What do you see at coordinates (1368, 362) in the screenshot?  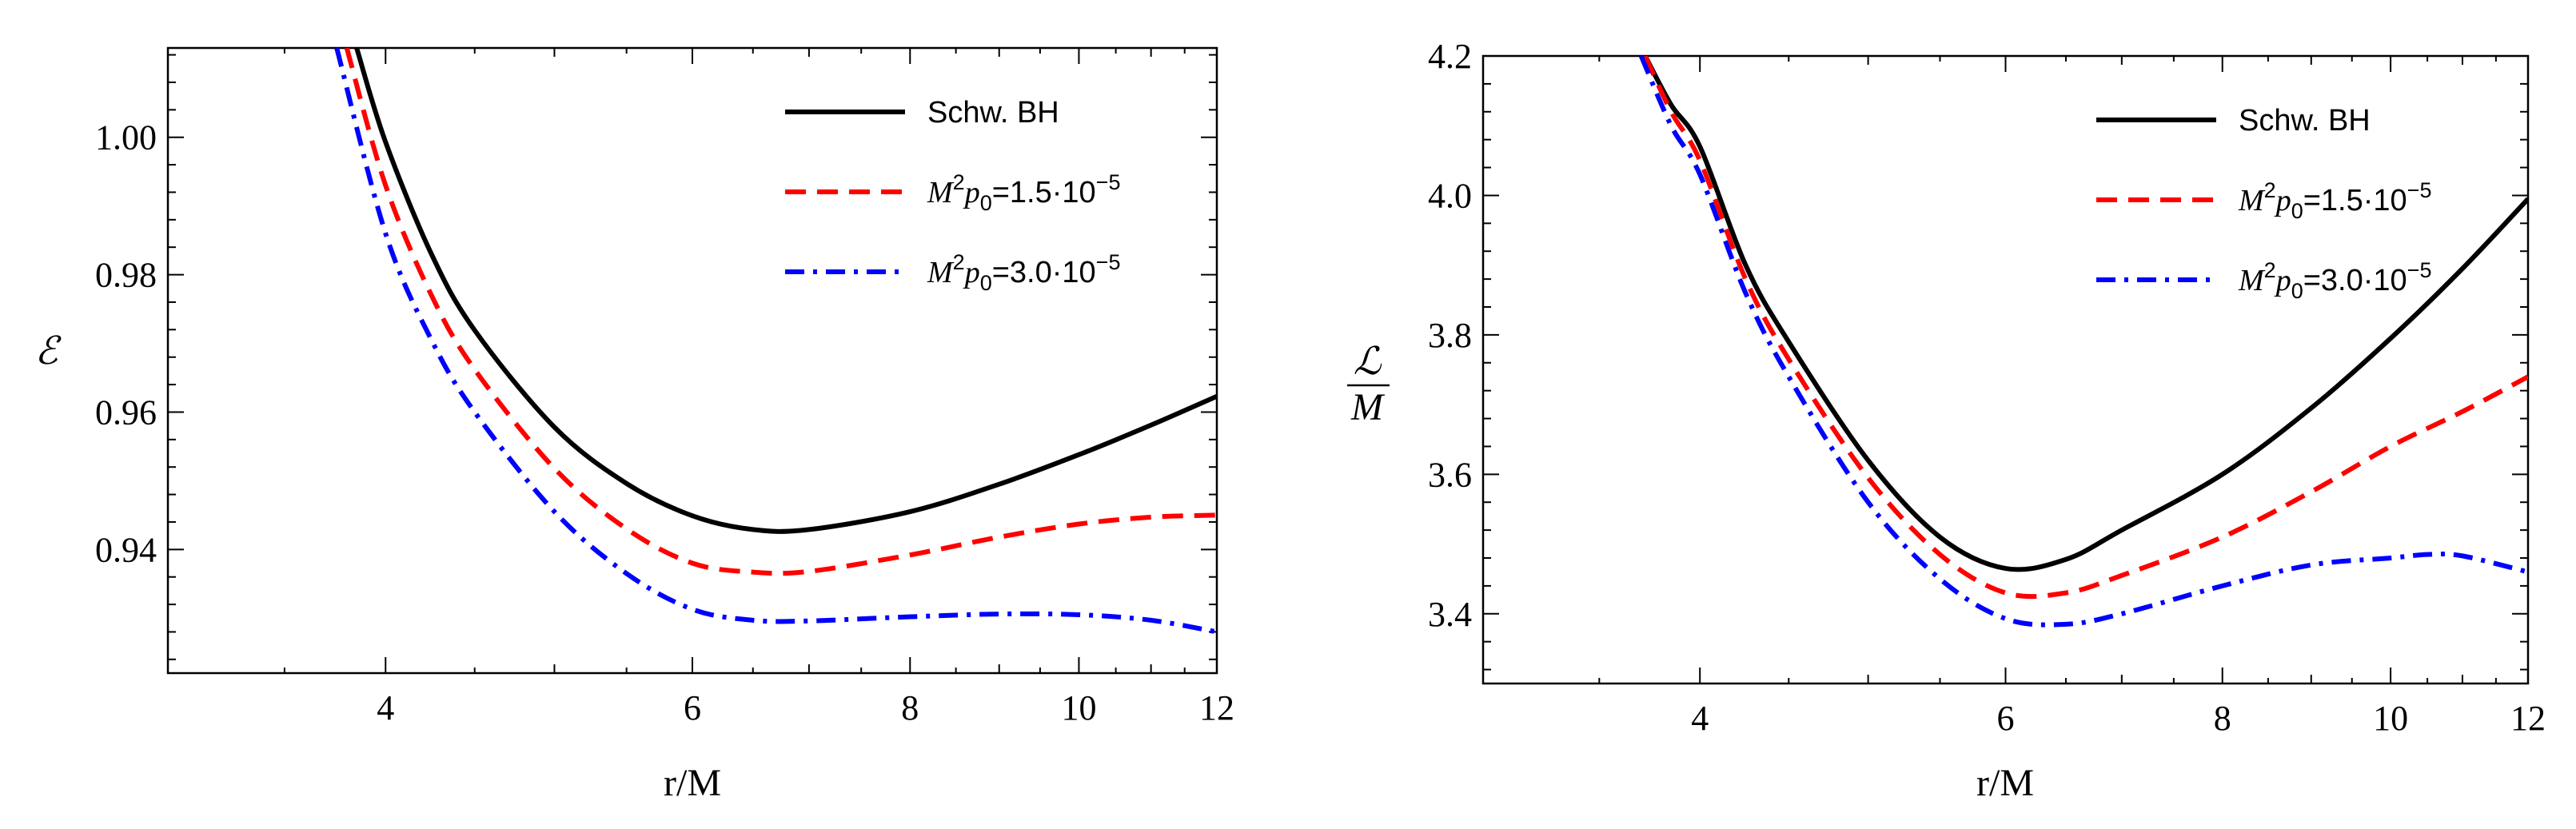 I see `angular-momentum-y-axis-numerator: ℒ` at bounding box center [1368, 362].